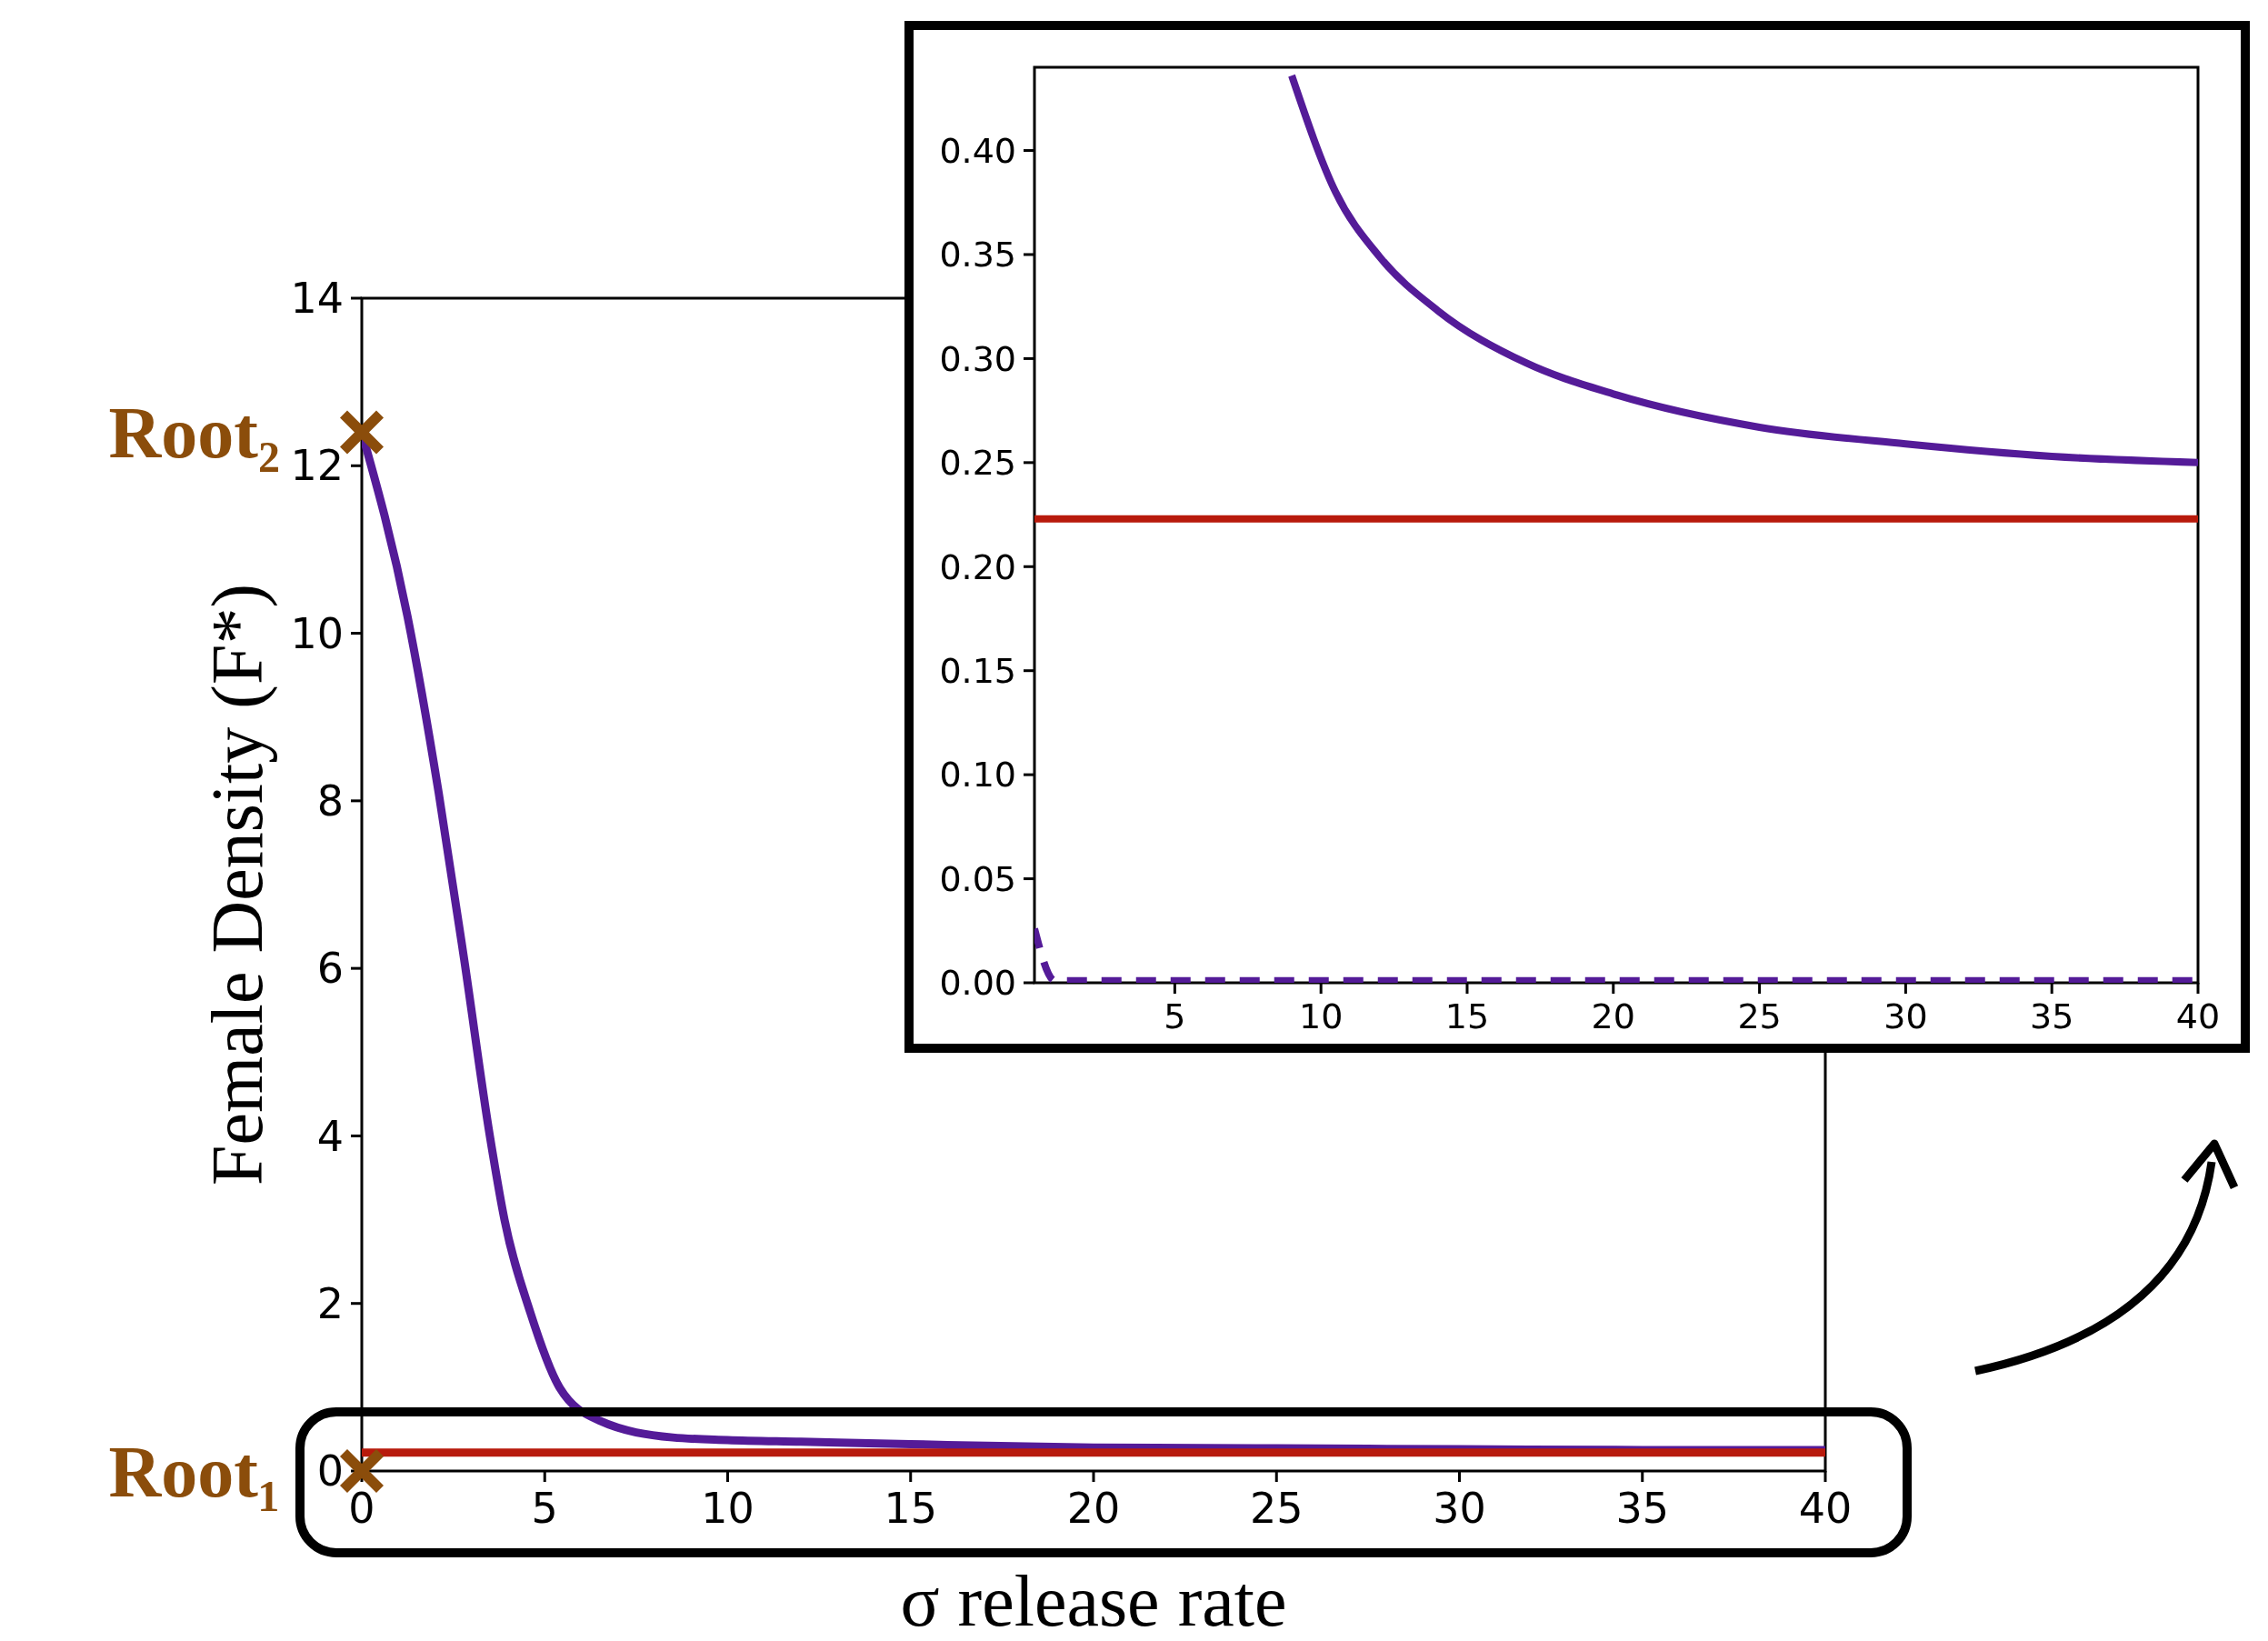 This screenshot has height=1641, width=2268. Describe the element at coordinates (330, 1471) in the screenshot. I see `y-tick-label: 0` at that location.